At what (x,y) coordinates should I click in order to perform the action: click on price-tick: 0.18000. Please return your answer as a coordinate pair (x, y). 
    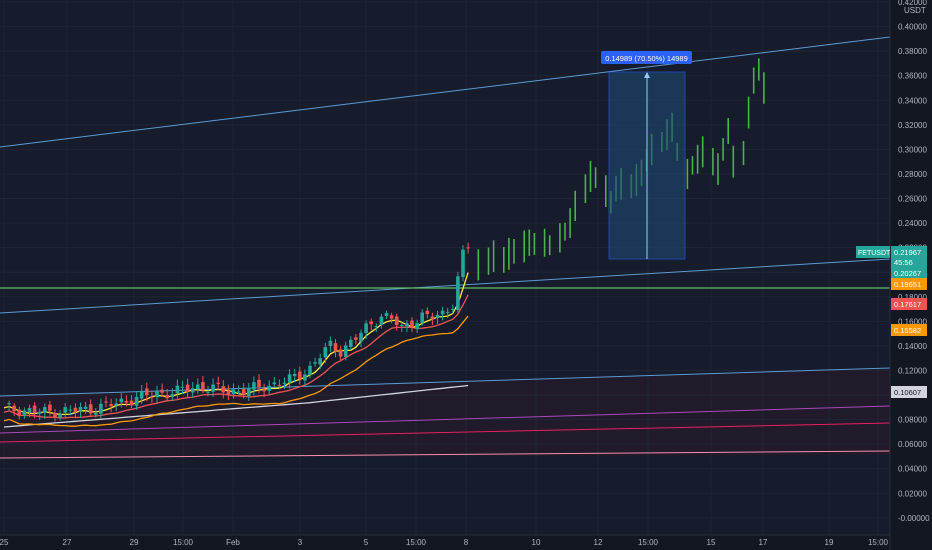
    Looking at the image, I should click on (912, 297).